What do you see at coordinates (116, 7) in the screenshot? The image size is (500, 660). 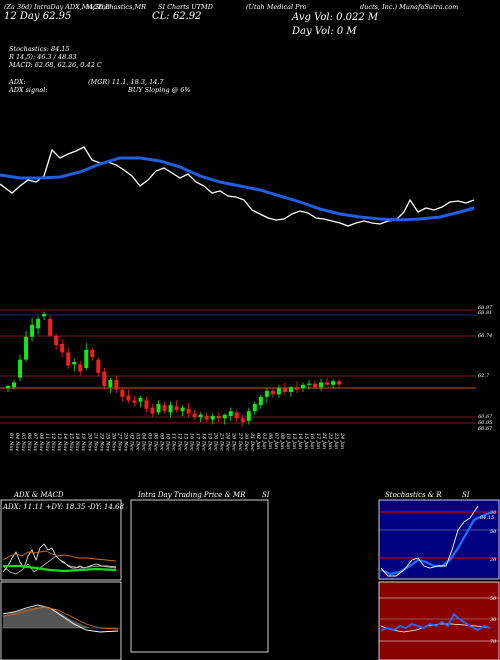 I see `header-title-mid: M,Stochastics,MR` at bounding box center [116, 7].